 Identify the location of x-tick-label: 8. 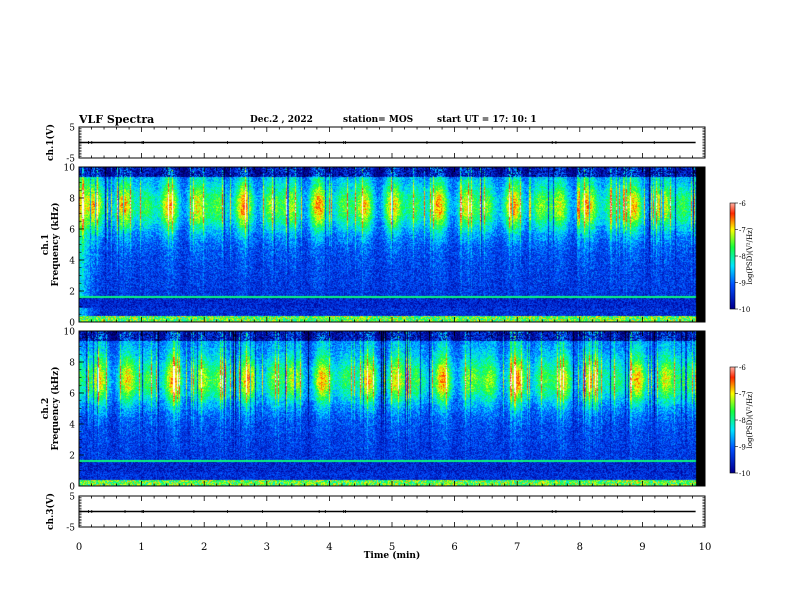
(580, 547).